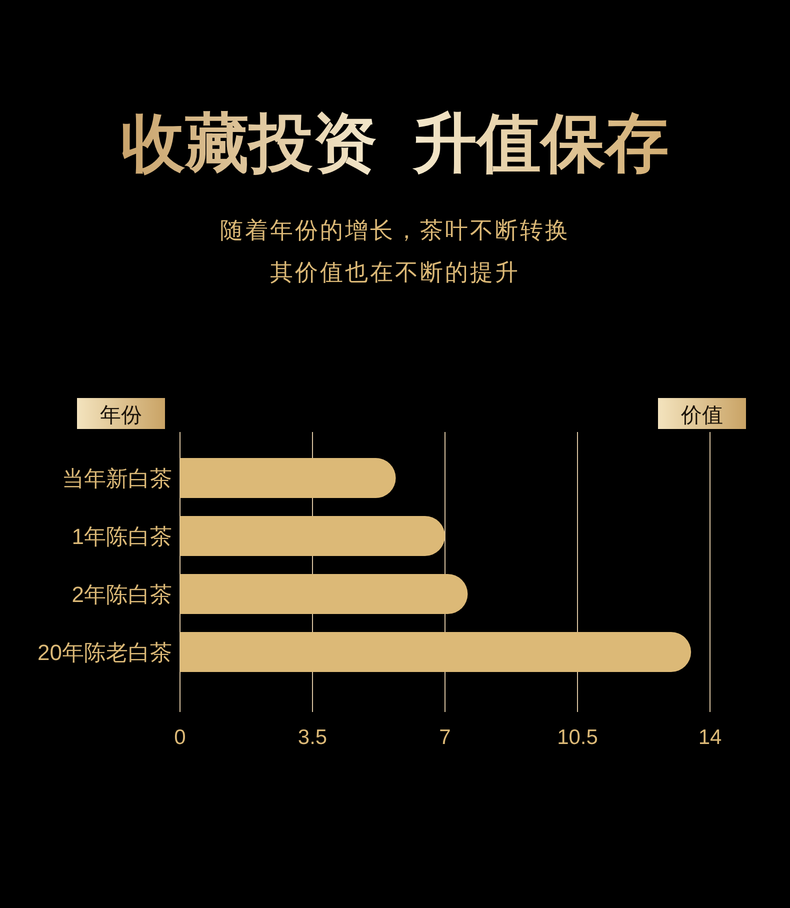 The image size is (790, 908). Describe the element at coordinates (395, 143) in the screenshot. I see `chart-title: 收藏投资 升值保存` at that location.